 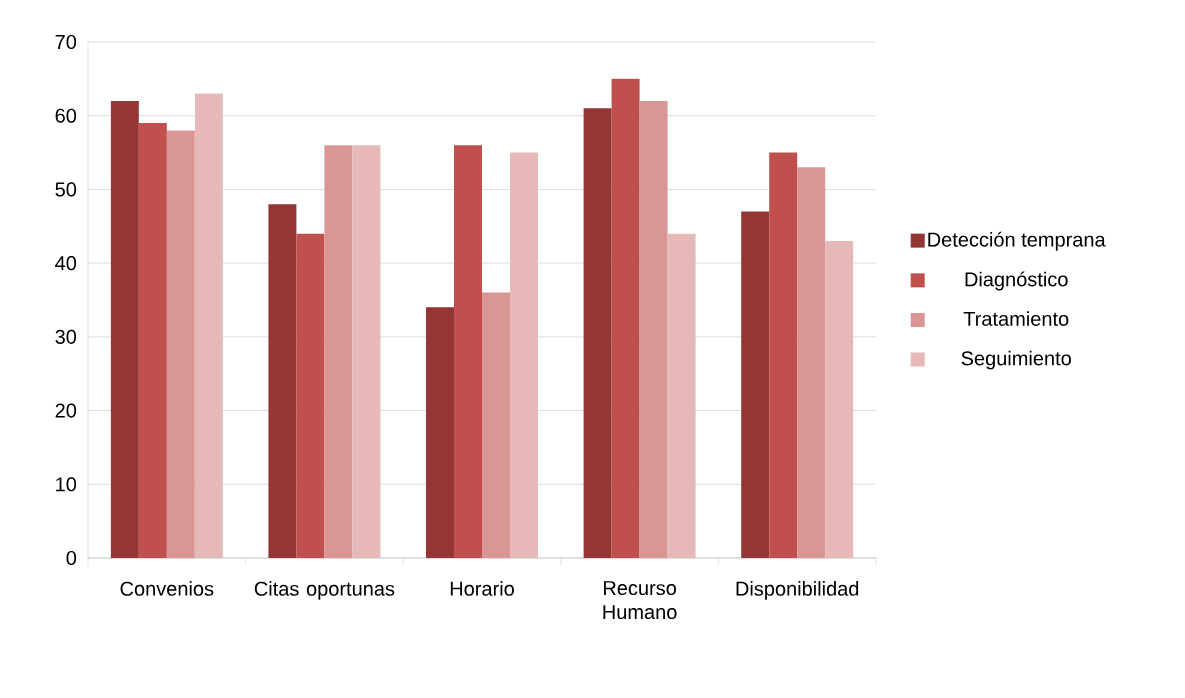 I want to click on y-tick-label: 40, so click(x=66, y=263).